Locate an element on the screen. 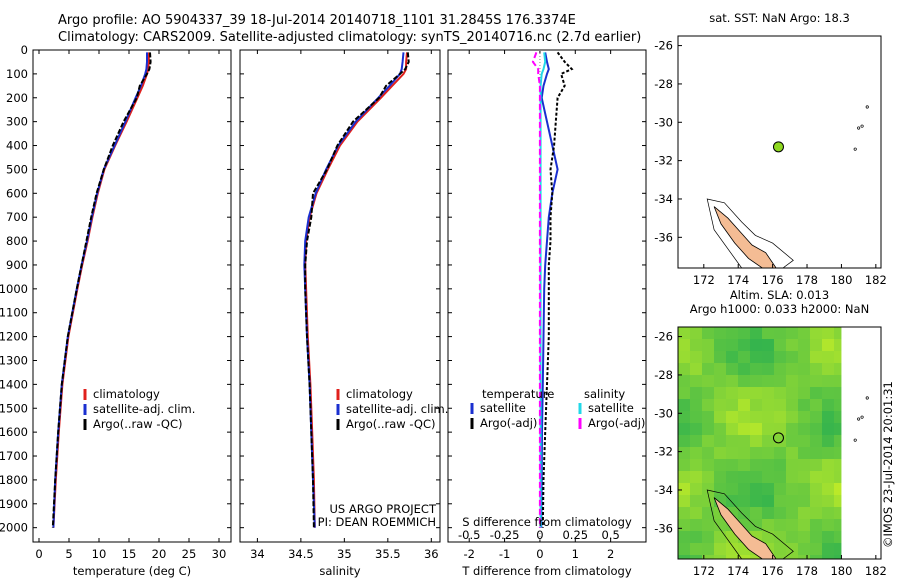  x-tick-label: -2 is located at coordinates (468, 554).